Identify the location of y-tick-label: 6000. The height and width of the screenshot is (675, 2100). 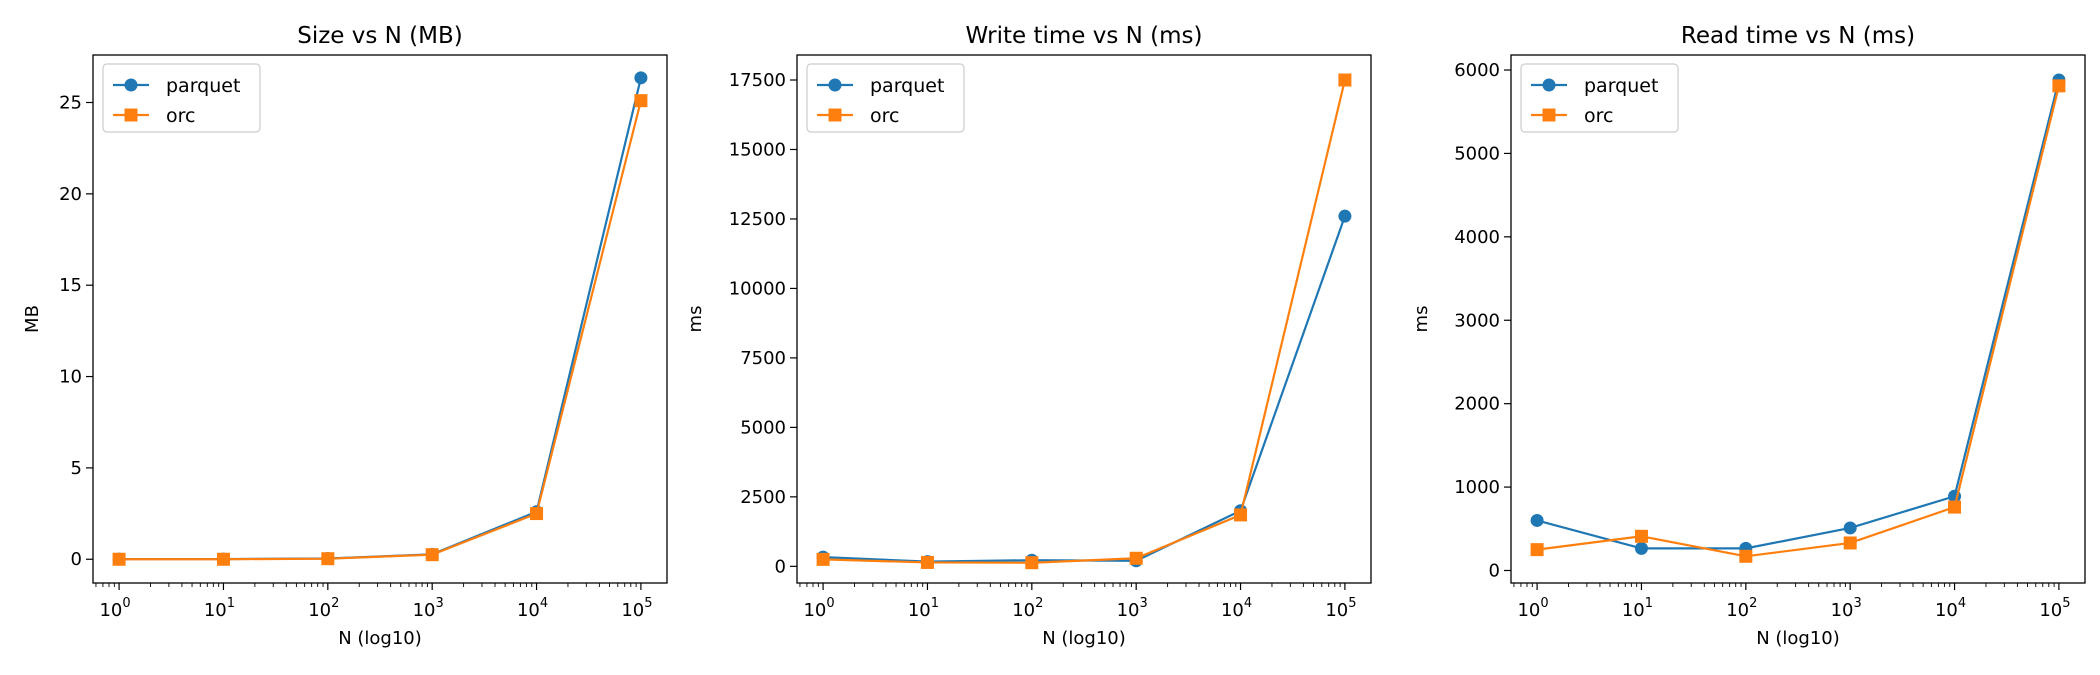
(1477, 70).